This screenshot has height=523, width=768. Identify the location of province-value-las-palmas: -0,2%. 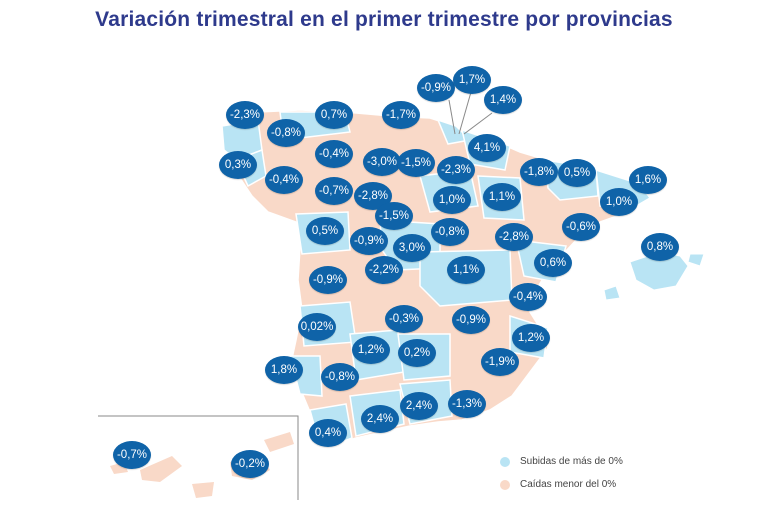
(250, 464).